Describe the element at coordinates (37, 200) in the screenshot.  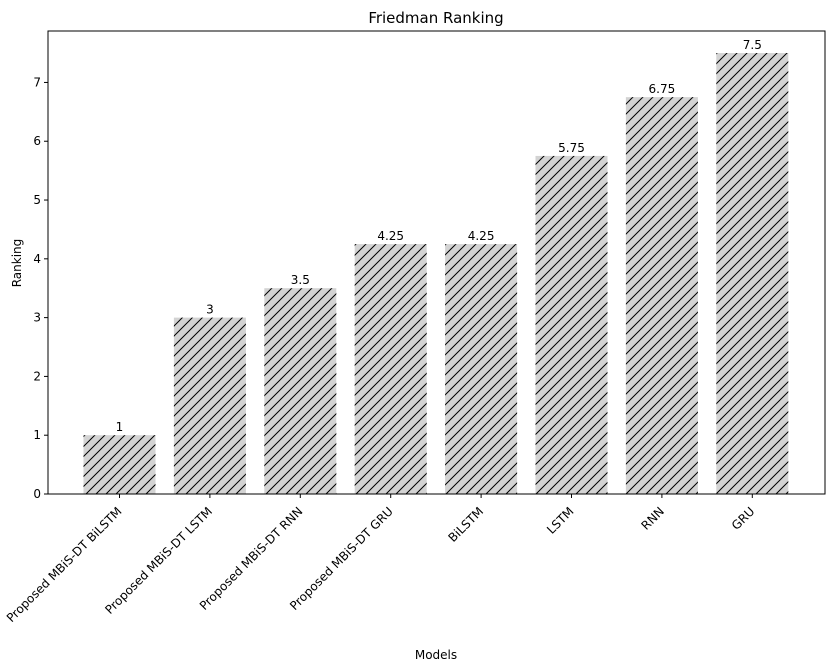
I see `y-tick-label: 5` at that location.